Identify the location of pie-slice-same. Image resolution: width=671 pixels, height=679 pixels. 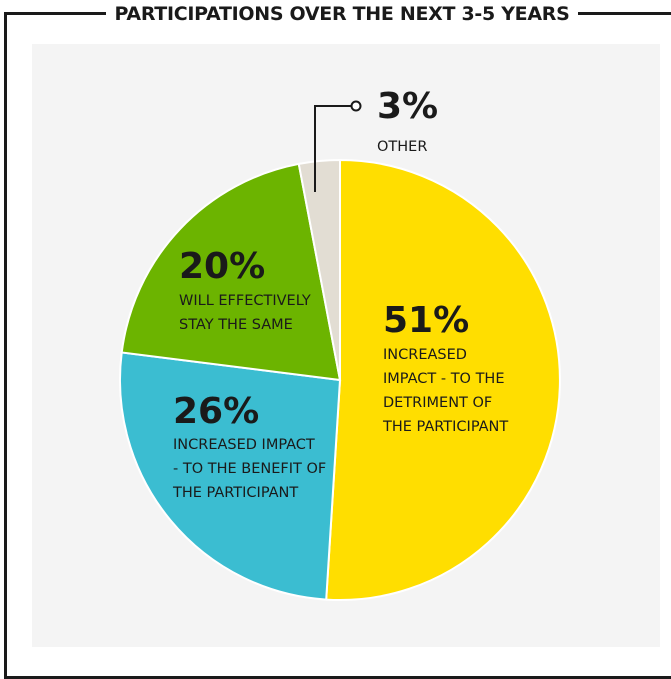
(231, 272).